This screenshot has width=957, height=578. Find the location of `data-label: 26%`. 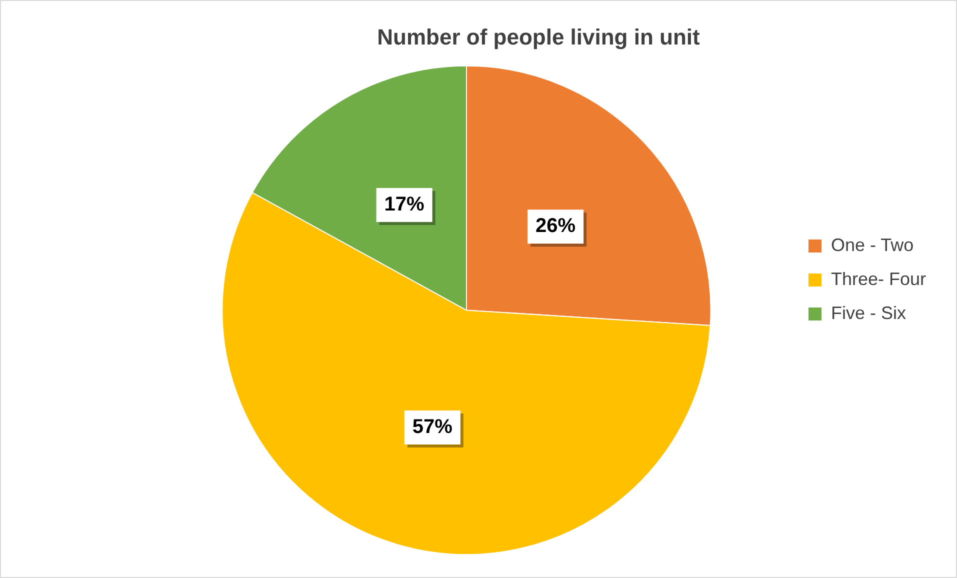

data-label: 26% is located at coordinates (556, 226).